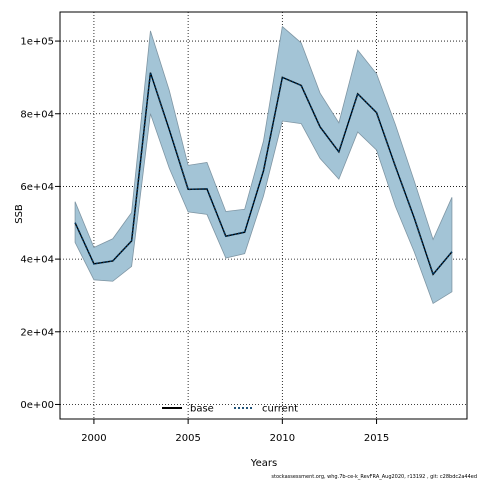 This screenshot has height=480, width=480. Describe the element at coordinates (37, 42) in the screenshot. I see `y-tick-label-5: 1e+05` at that location.